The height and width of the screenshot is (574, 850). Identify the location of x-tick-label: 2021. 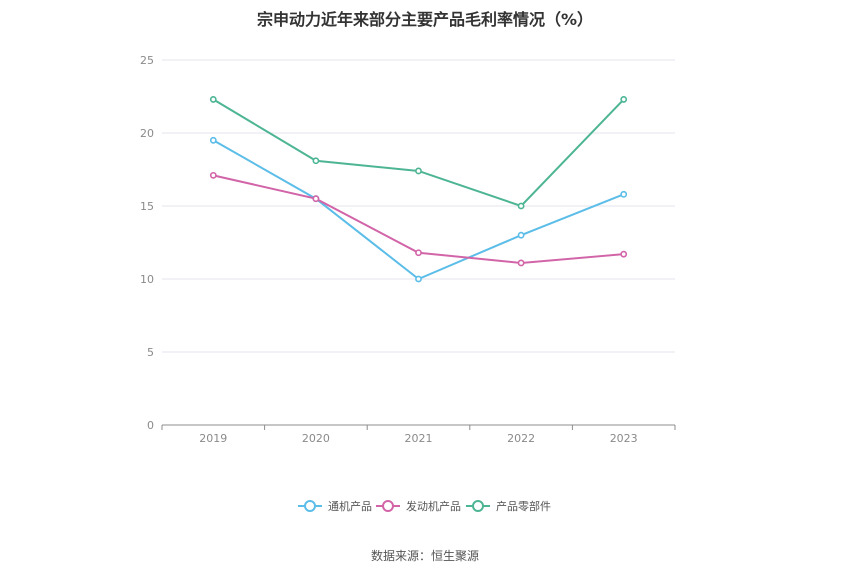
(419, 438).